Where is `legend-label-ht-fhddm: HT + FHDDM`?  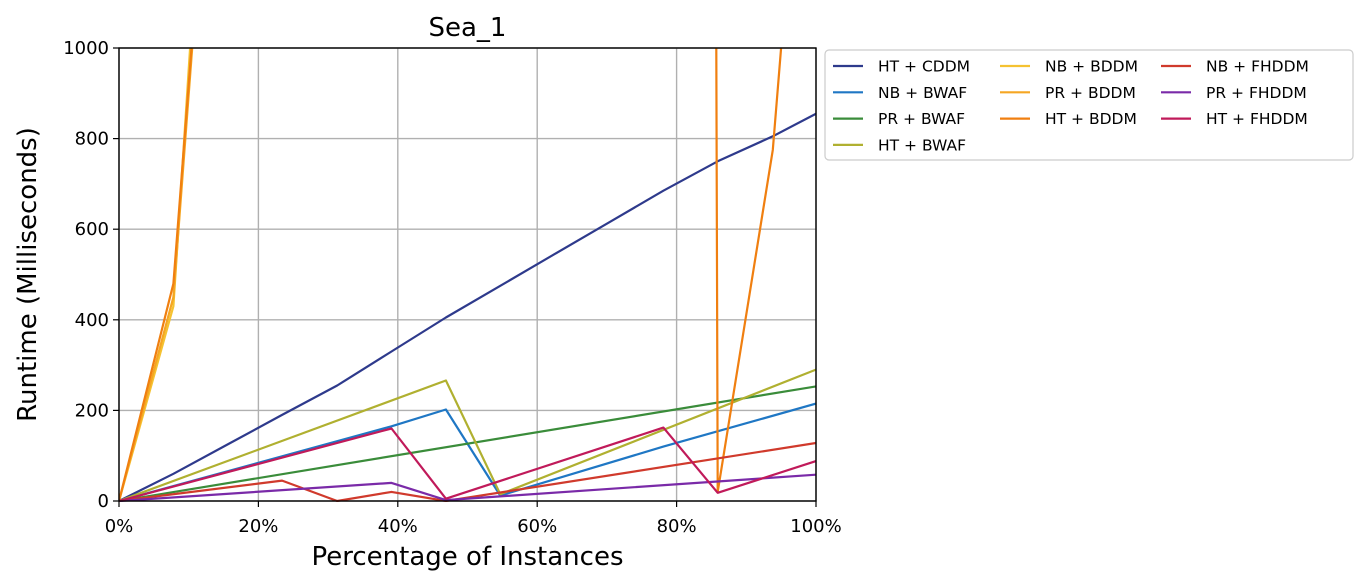
legend-label-ht-fhddm: HT + FHDDM is located at coordinates (1257, 119).